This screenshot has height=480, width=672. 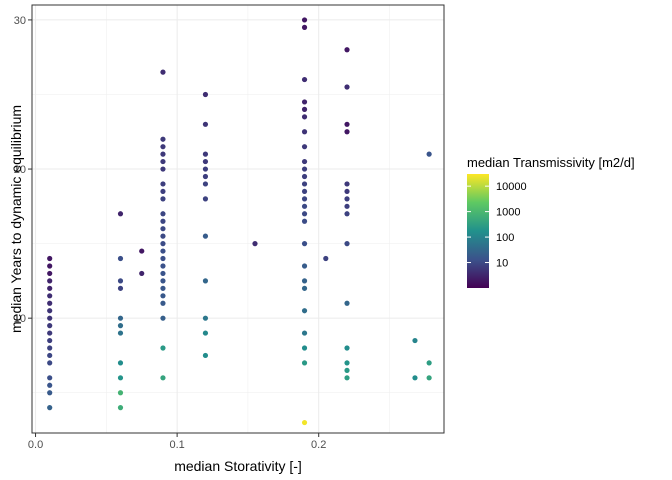 I want to click on legend-ticks: 10 100 1000 10000, so click(x=497, y=225).